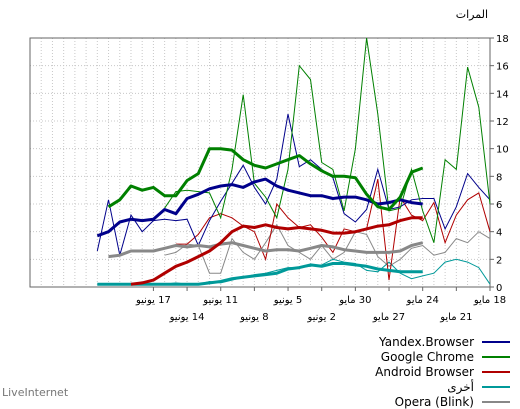 The width and height of the screenshot is (520, 409). Describe the element at coordinates (360, 401) in the screenshot. I see `legend-item-opera: Opera (Blink)` at that location.